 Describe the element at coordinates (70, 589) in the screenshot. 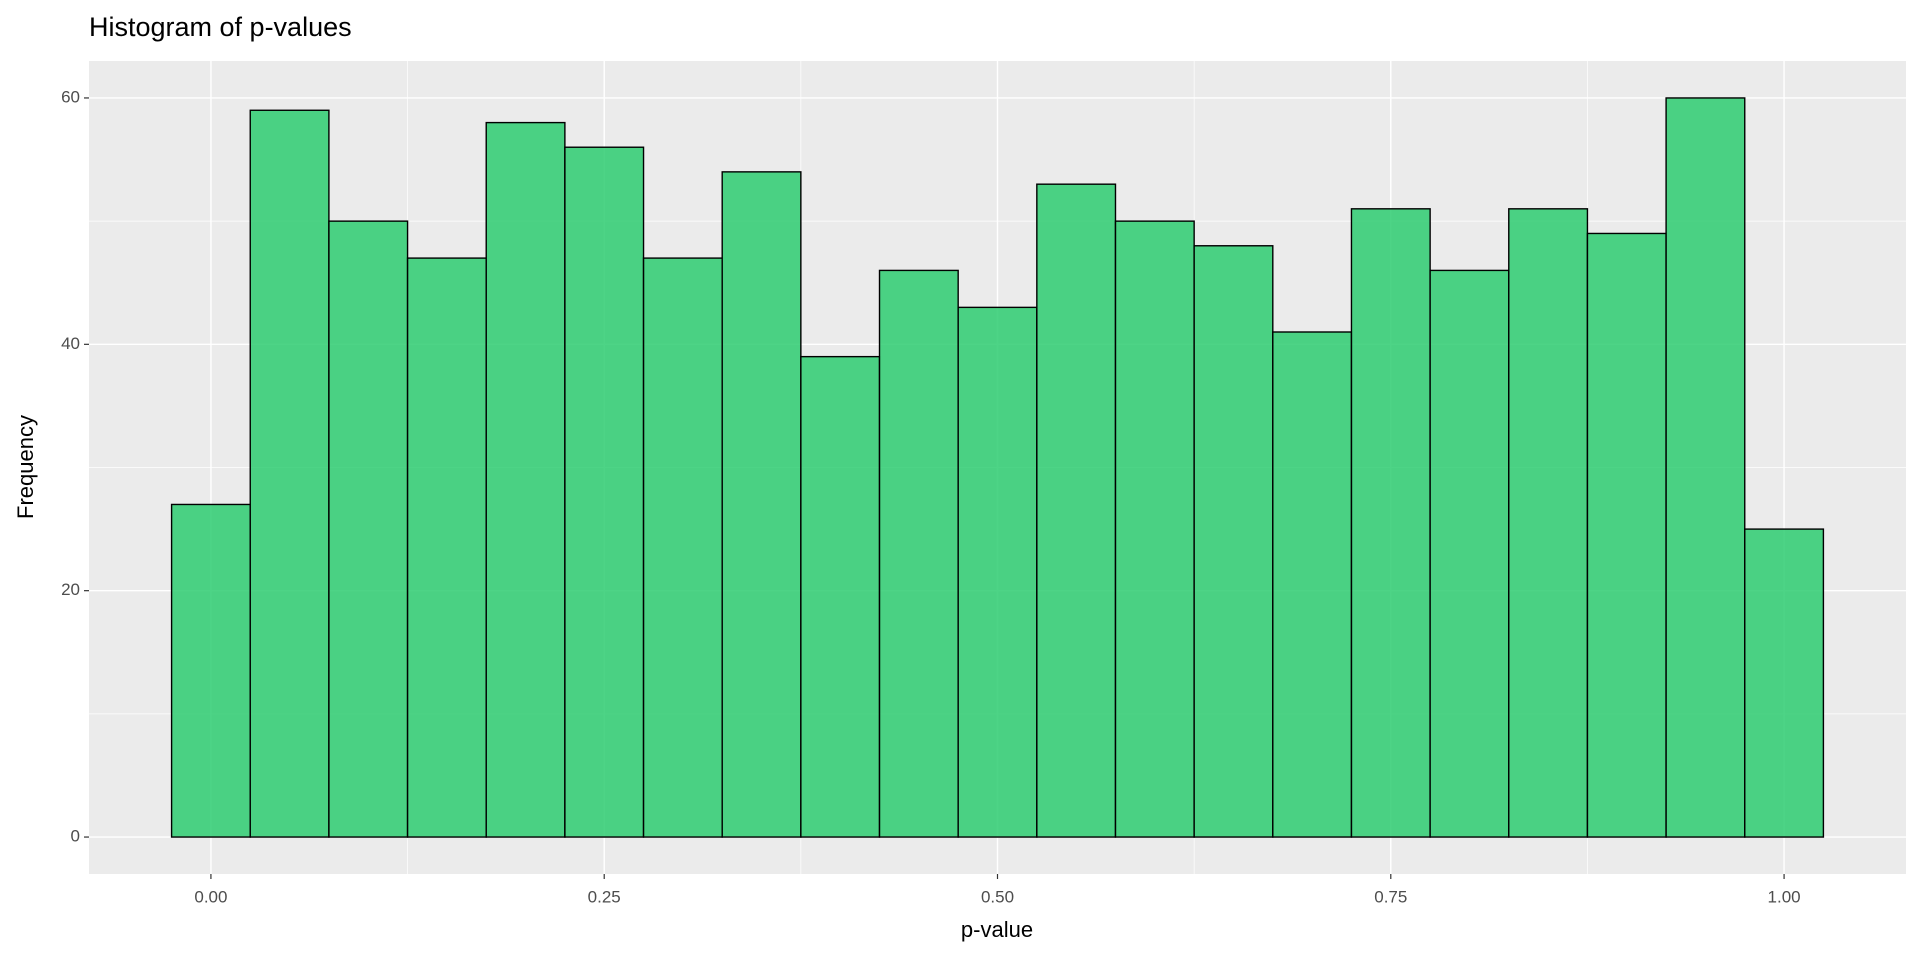

I see `y-tick-label: 20` at that location.